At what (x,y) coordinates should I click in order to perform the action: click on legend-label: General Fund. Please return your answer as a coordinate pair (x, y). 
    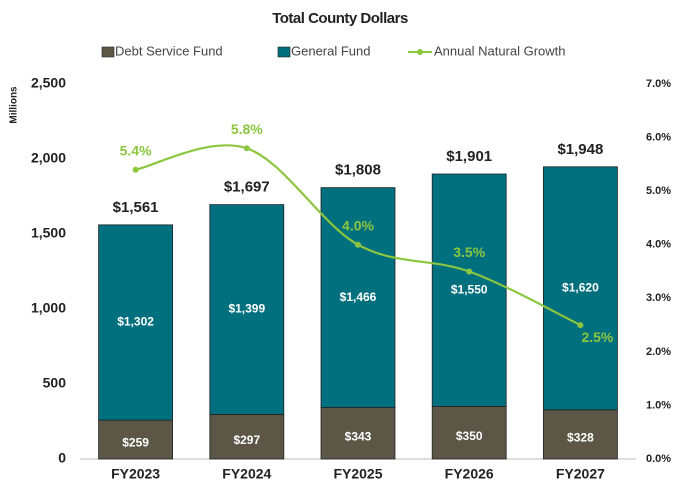
    Looking at the image, I should click on (331, 50).